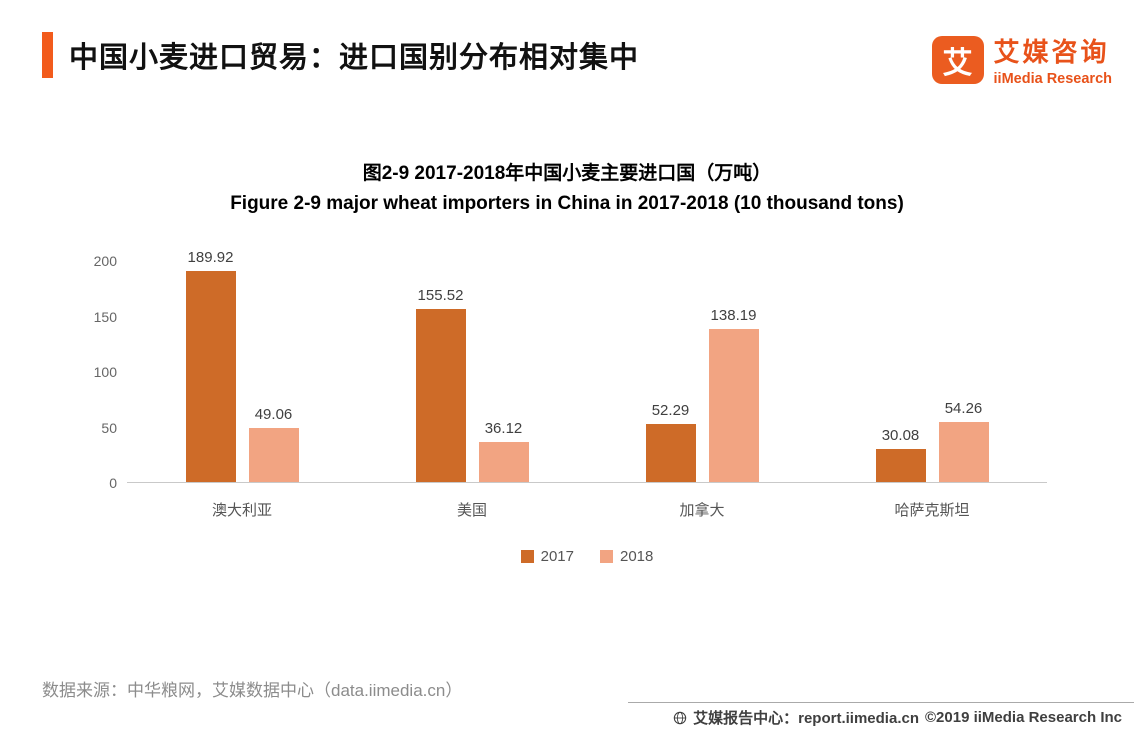 The image size is (1134, 737). What do you see at coordinates (109, 427) in the screenshot?
I see `y-tick-label: 50` at bounding box center [109, 427].